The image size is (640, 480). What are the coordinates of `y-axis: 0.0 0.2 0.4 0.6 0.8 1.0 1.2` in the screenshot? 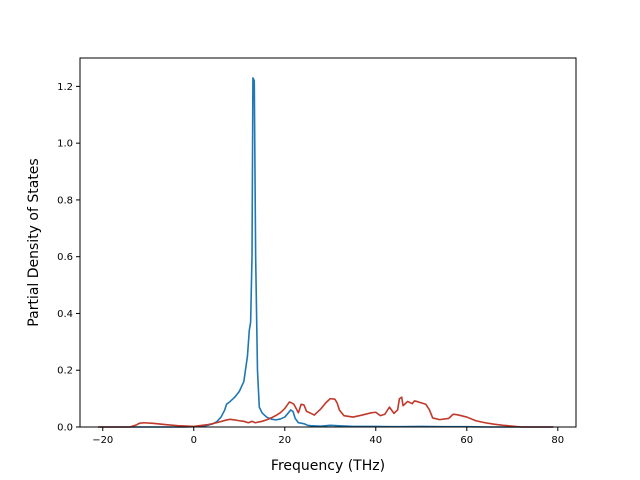 It's located at (68, 258).